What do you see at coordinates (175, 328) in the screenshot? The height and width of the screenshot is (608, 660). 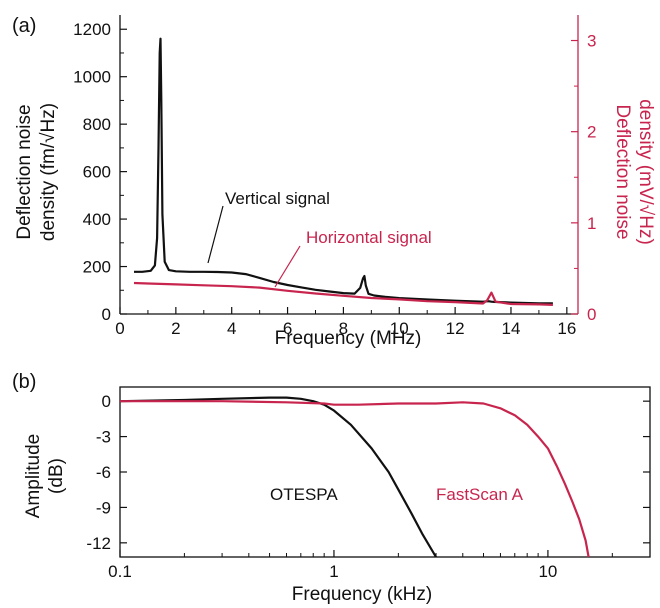 I see `panel-a-x-tick-label: 2` at bounding box center [175, 328].